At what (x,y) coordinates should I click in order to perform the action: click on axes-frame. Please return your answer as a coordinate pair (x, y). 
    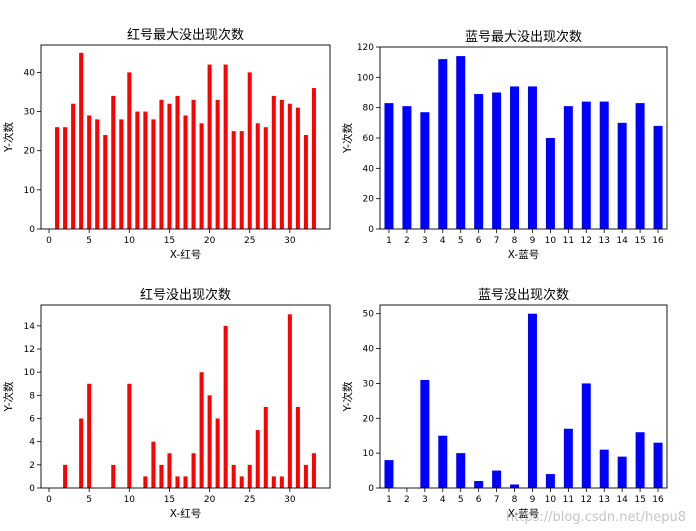
    Looking at the image, I should click on (523, 396).